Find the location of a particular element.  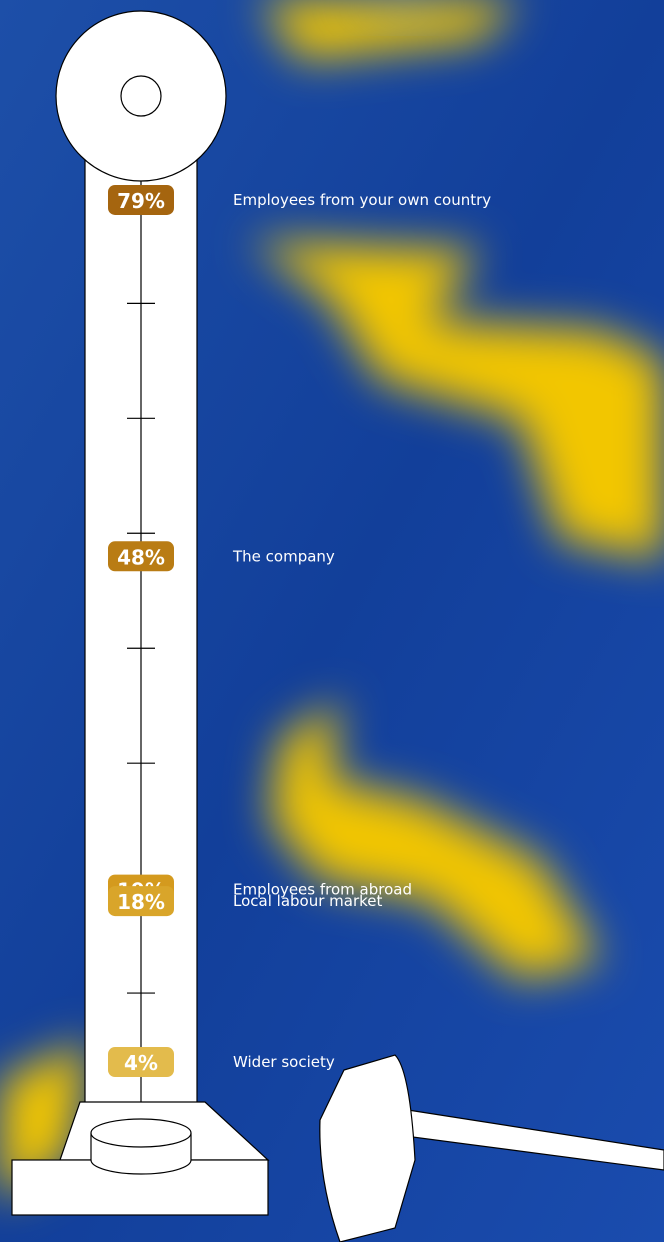

value-label: 48% is located at coordinates (141, 557).